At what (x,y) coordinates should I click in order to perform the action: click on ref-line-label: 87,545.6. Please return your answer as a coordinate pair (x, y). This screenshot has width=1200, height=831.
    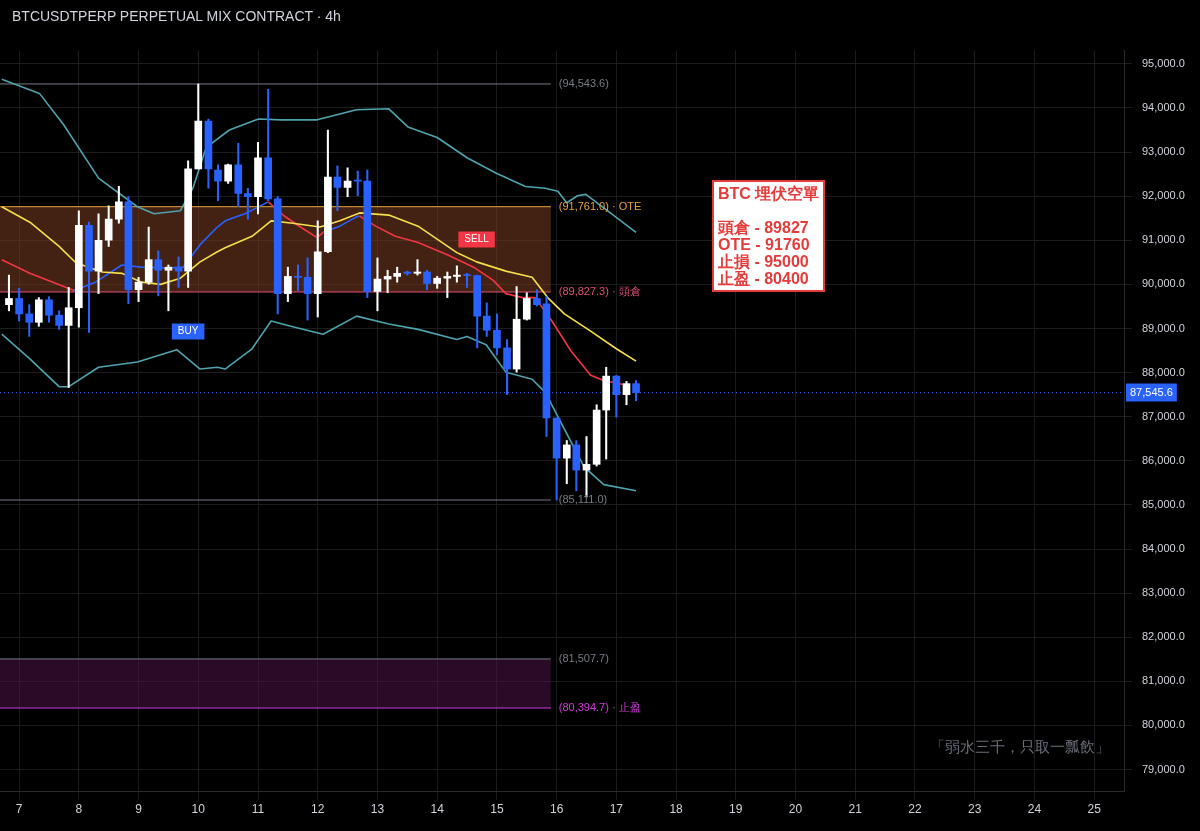
    Looking at the image, I should click on (1151, 391).